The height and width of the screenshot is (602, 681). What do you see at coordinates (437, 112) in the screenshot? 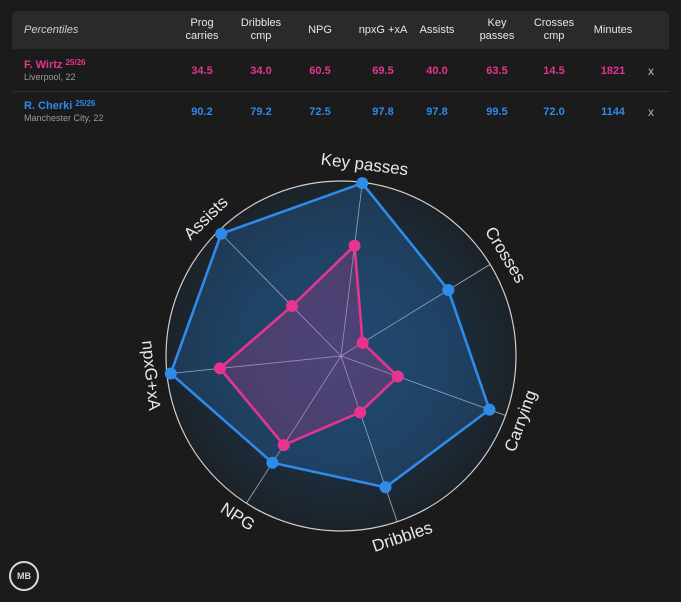
I see `cell-assists: 97.8` at bounding box center [437, 112].